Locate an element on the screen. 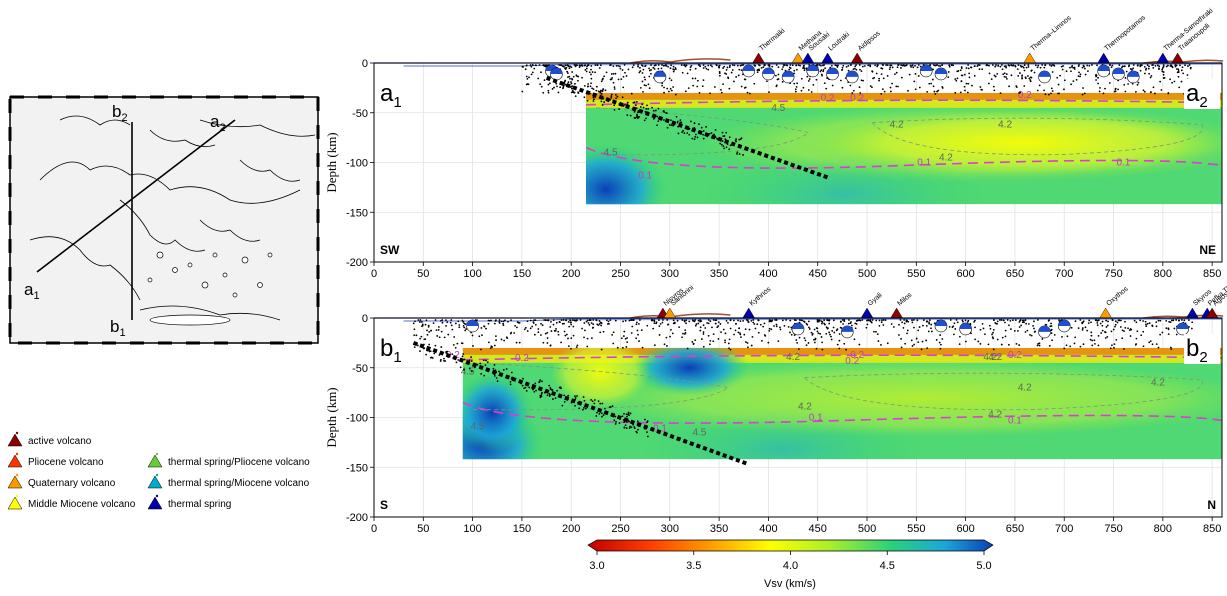 This screenshot has width=1227, height=596. station-label: Aidipsos is located at coordinates (869, 41).